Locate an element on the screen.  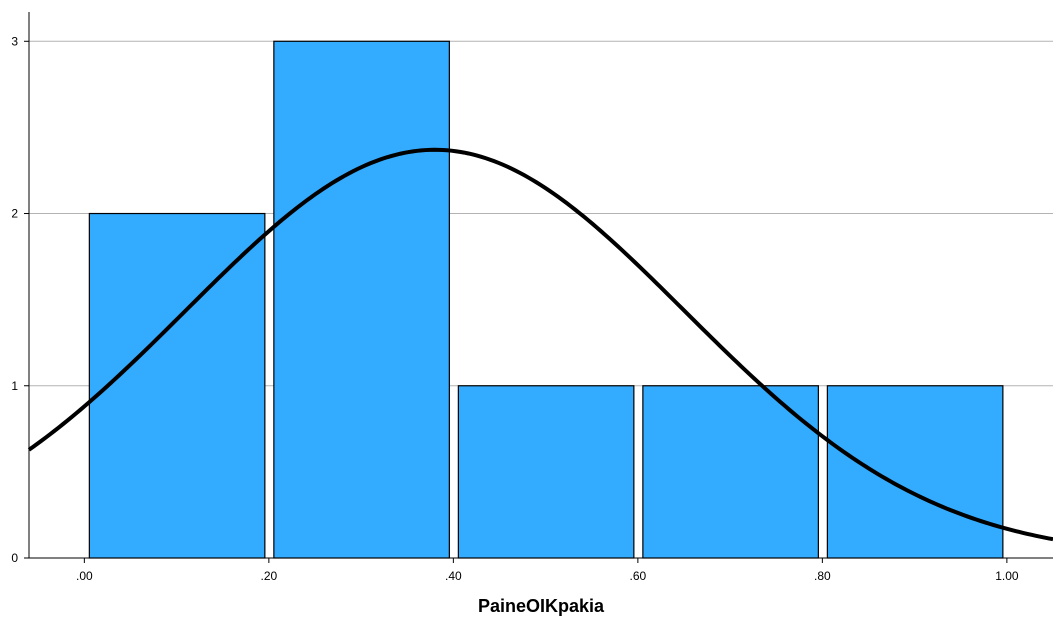
y-tick-label: 1 is located at coordinates (14, 386).